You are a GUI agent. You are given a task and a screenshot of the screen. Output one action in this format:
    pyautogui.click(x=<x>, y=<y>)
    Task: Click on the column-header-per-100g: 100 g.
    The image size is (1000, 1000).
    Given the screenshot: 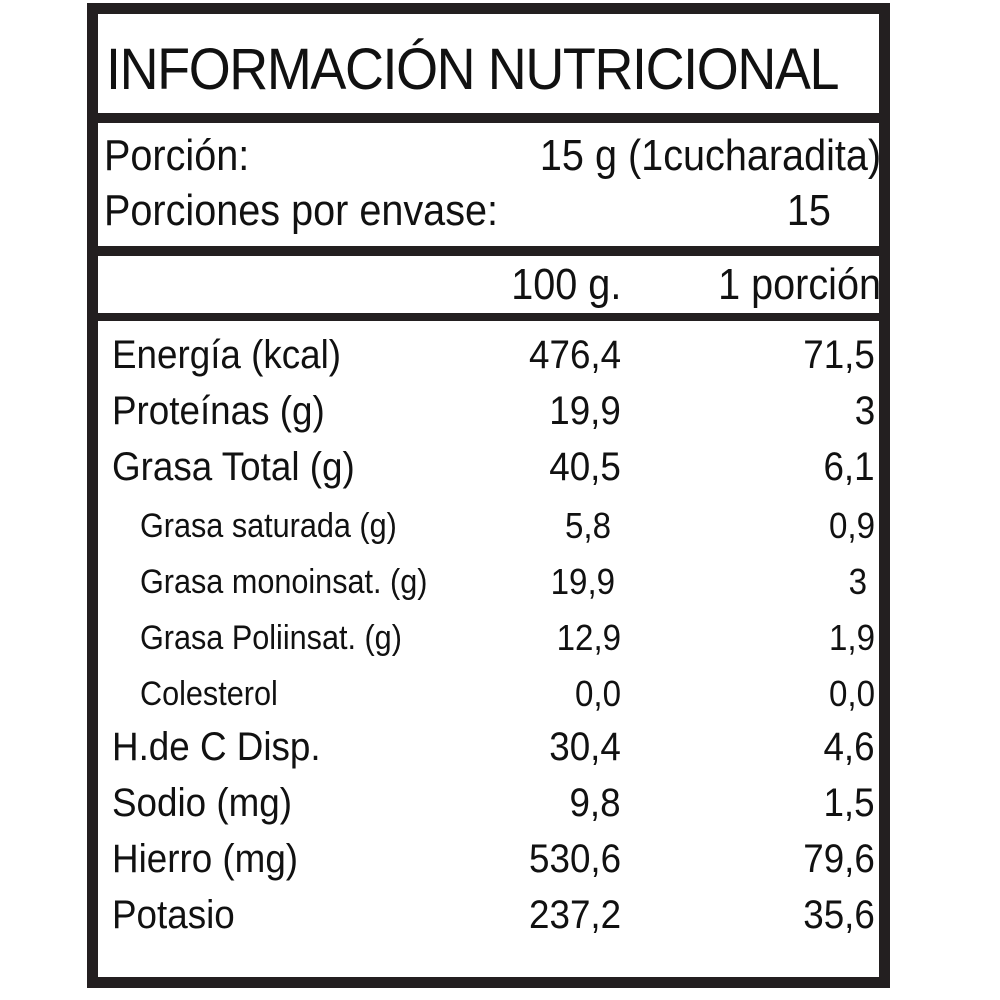 What is the action you would take?
    pyautogui.click(x=565, y=284)
    